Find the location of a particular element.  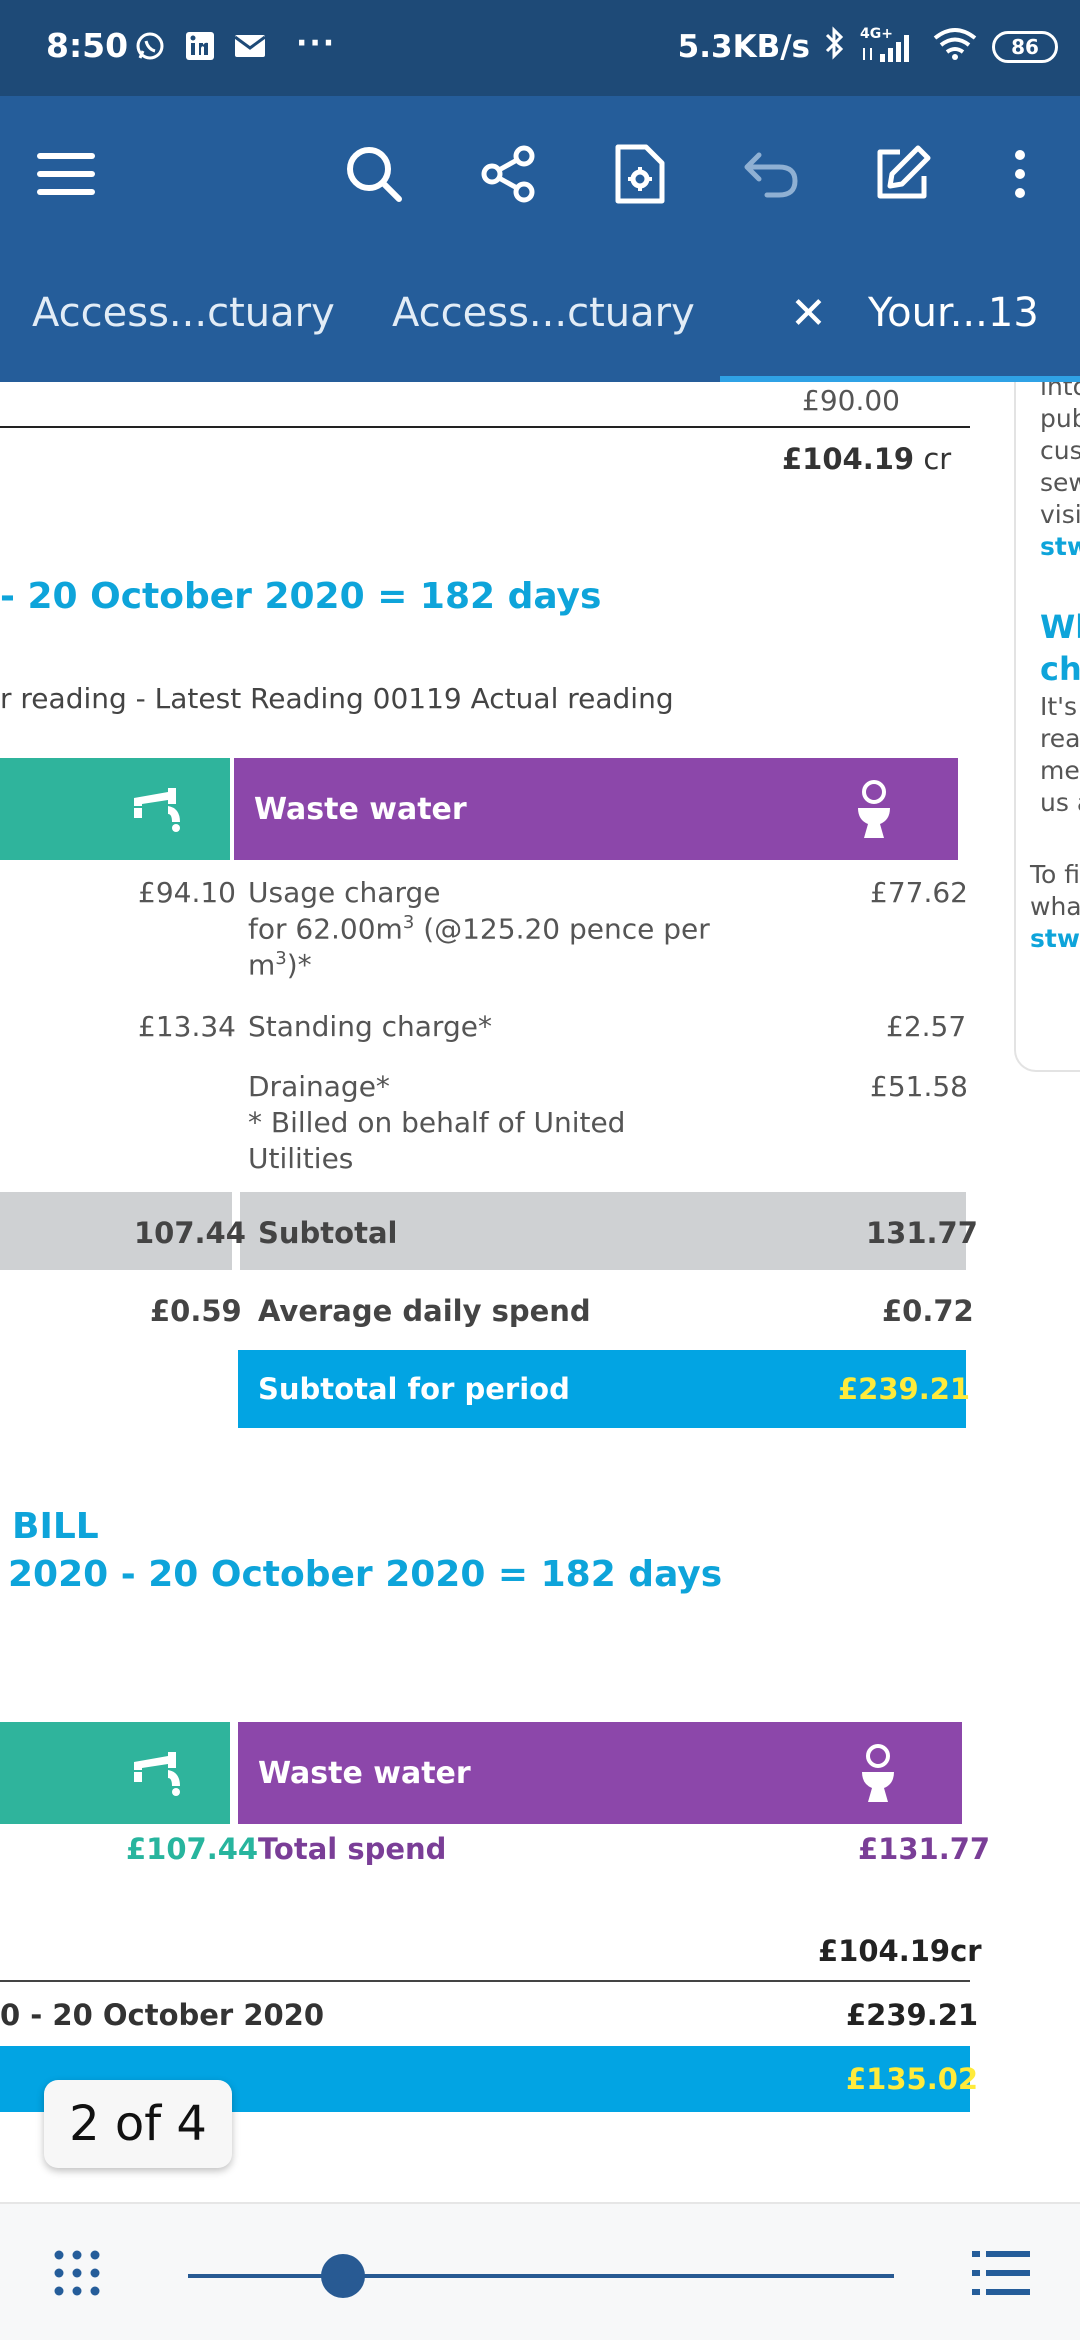

waste-water-label: Waste water is located at coordinates (360, 809).